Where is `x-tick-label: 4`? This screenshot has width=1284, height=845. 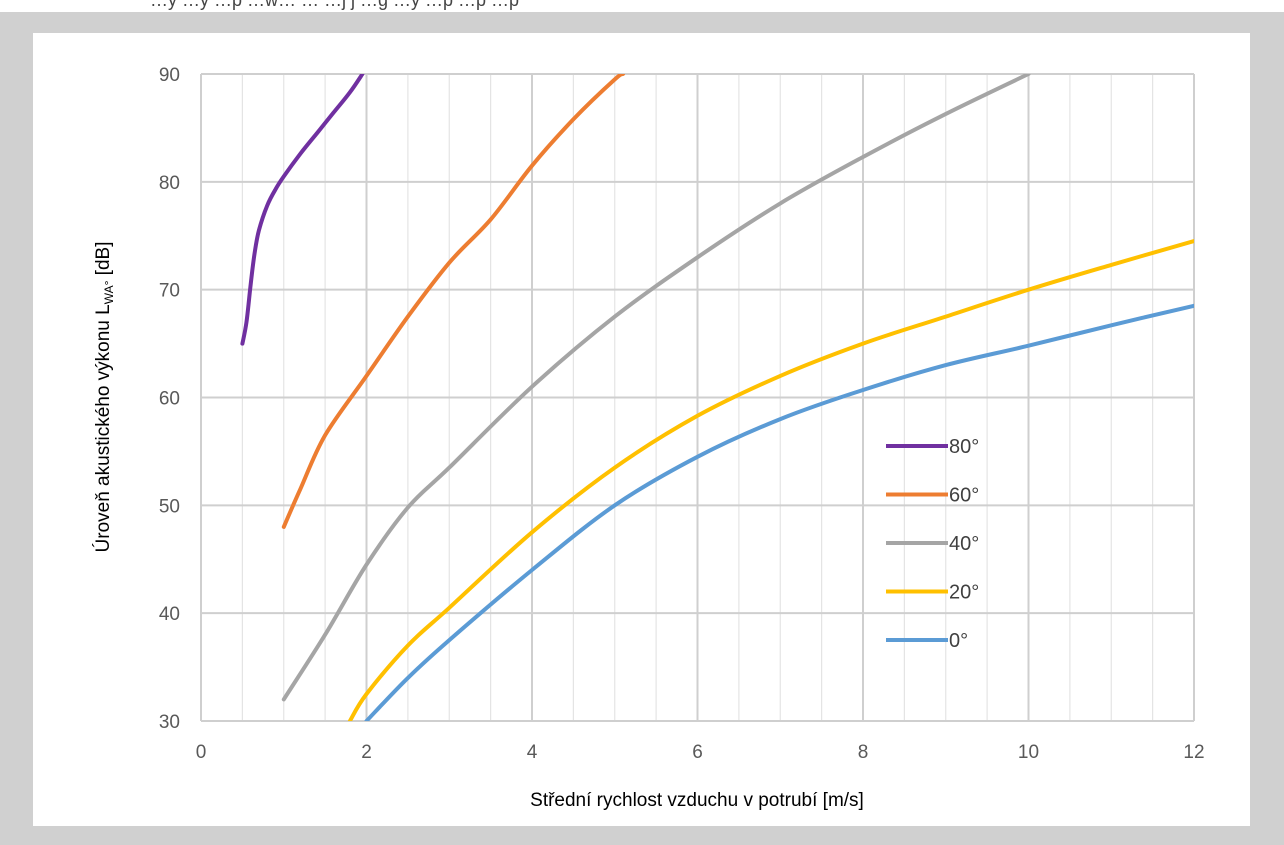
x-tick-label: 4 is located at coordinates (532, 752).